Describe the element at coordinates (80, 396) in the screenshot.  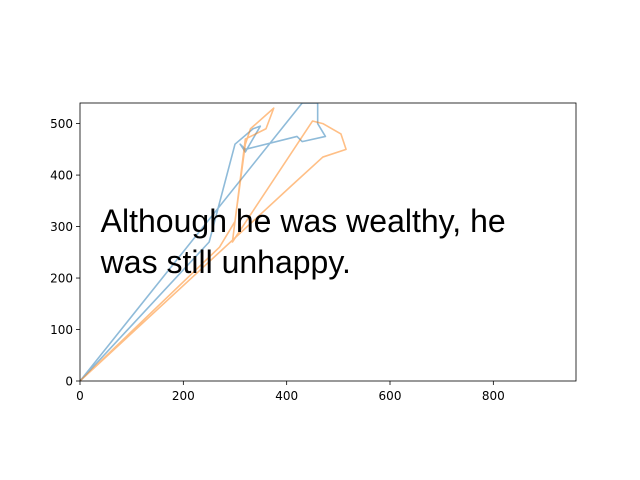
I see `x-tick-label: 0` at that location.